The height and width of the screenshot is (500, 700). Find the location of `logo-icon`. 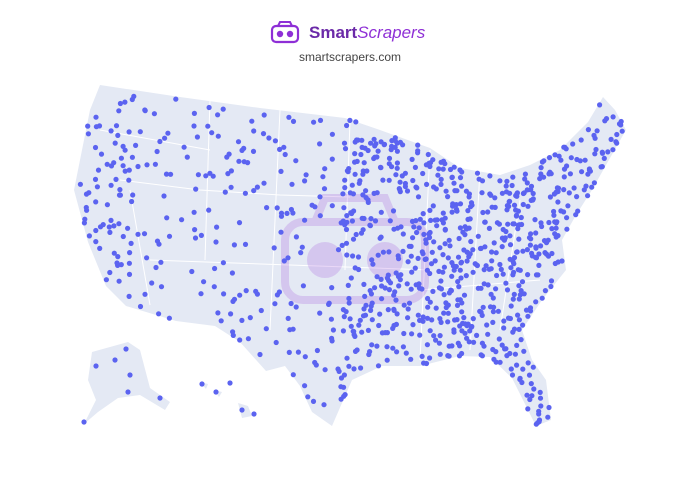

logo-icon is located at coordinates (285, 32).